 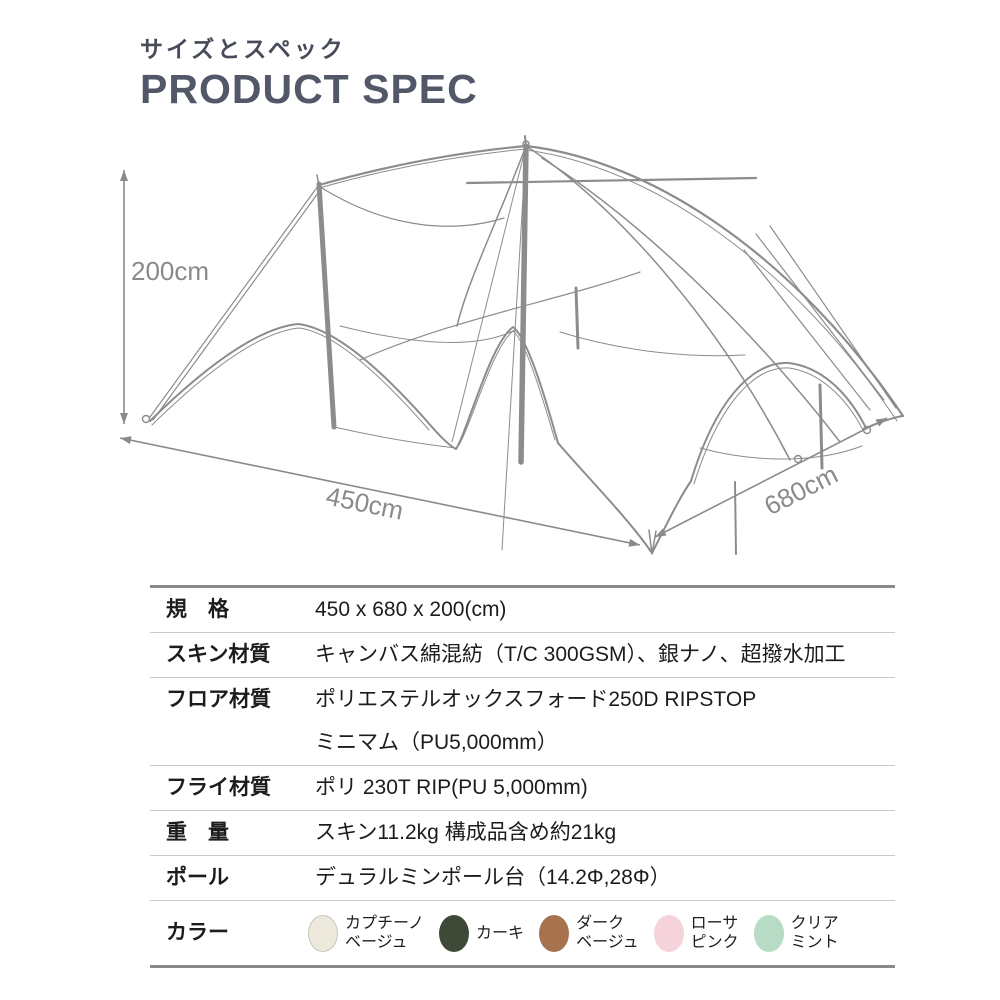 I want to click on spec-label: 重 量, so click(x=197, y=832).